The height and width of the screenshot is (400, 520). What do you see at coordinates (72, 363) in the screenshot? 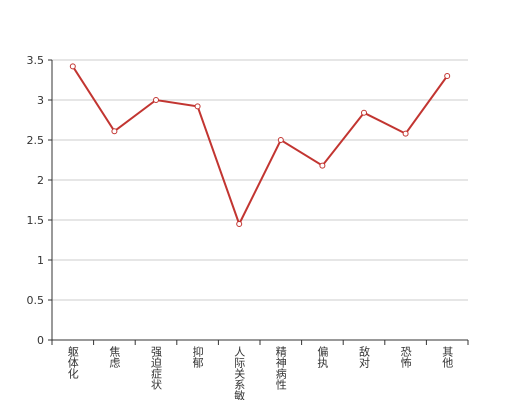
I see `x-tick-label: 躯体化` at bounding box center [72, 363].